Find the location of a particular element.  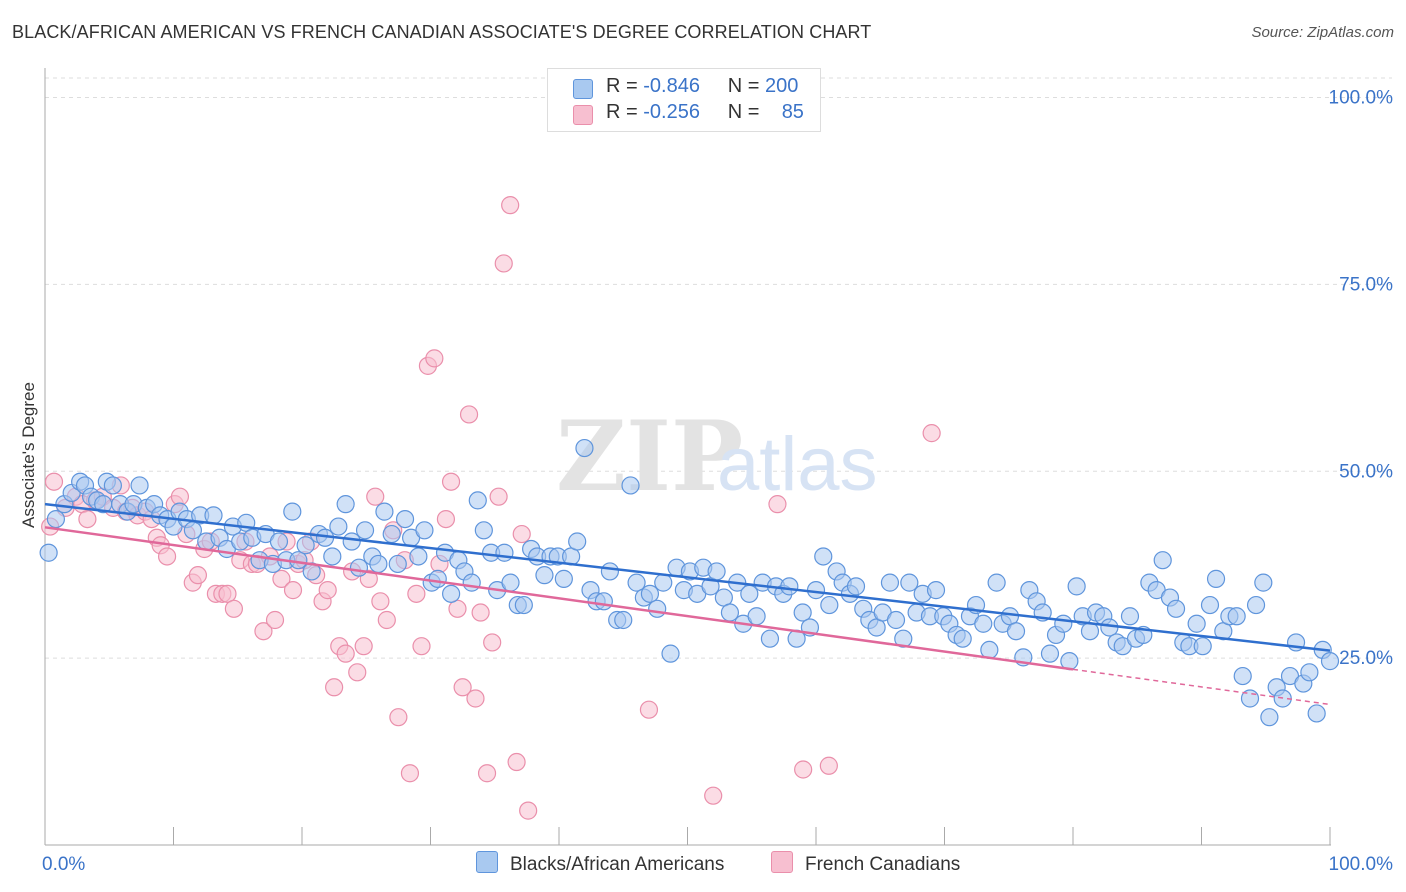

bottom-legend-swatch-pink is located at coordinates (782, 862).